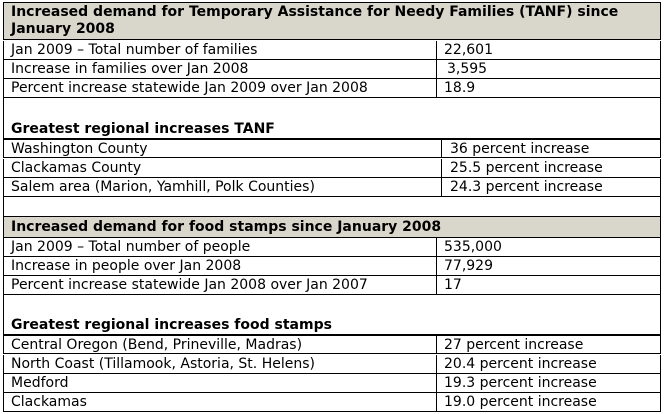 Image resolution: width=664 pixels, height=414 pixels. What do you see at coordinates (134, 50) in the screenshot?
I see `row-label: Jan 2009 – Total number of families` at bounding box center [134, 50].